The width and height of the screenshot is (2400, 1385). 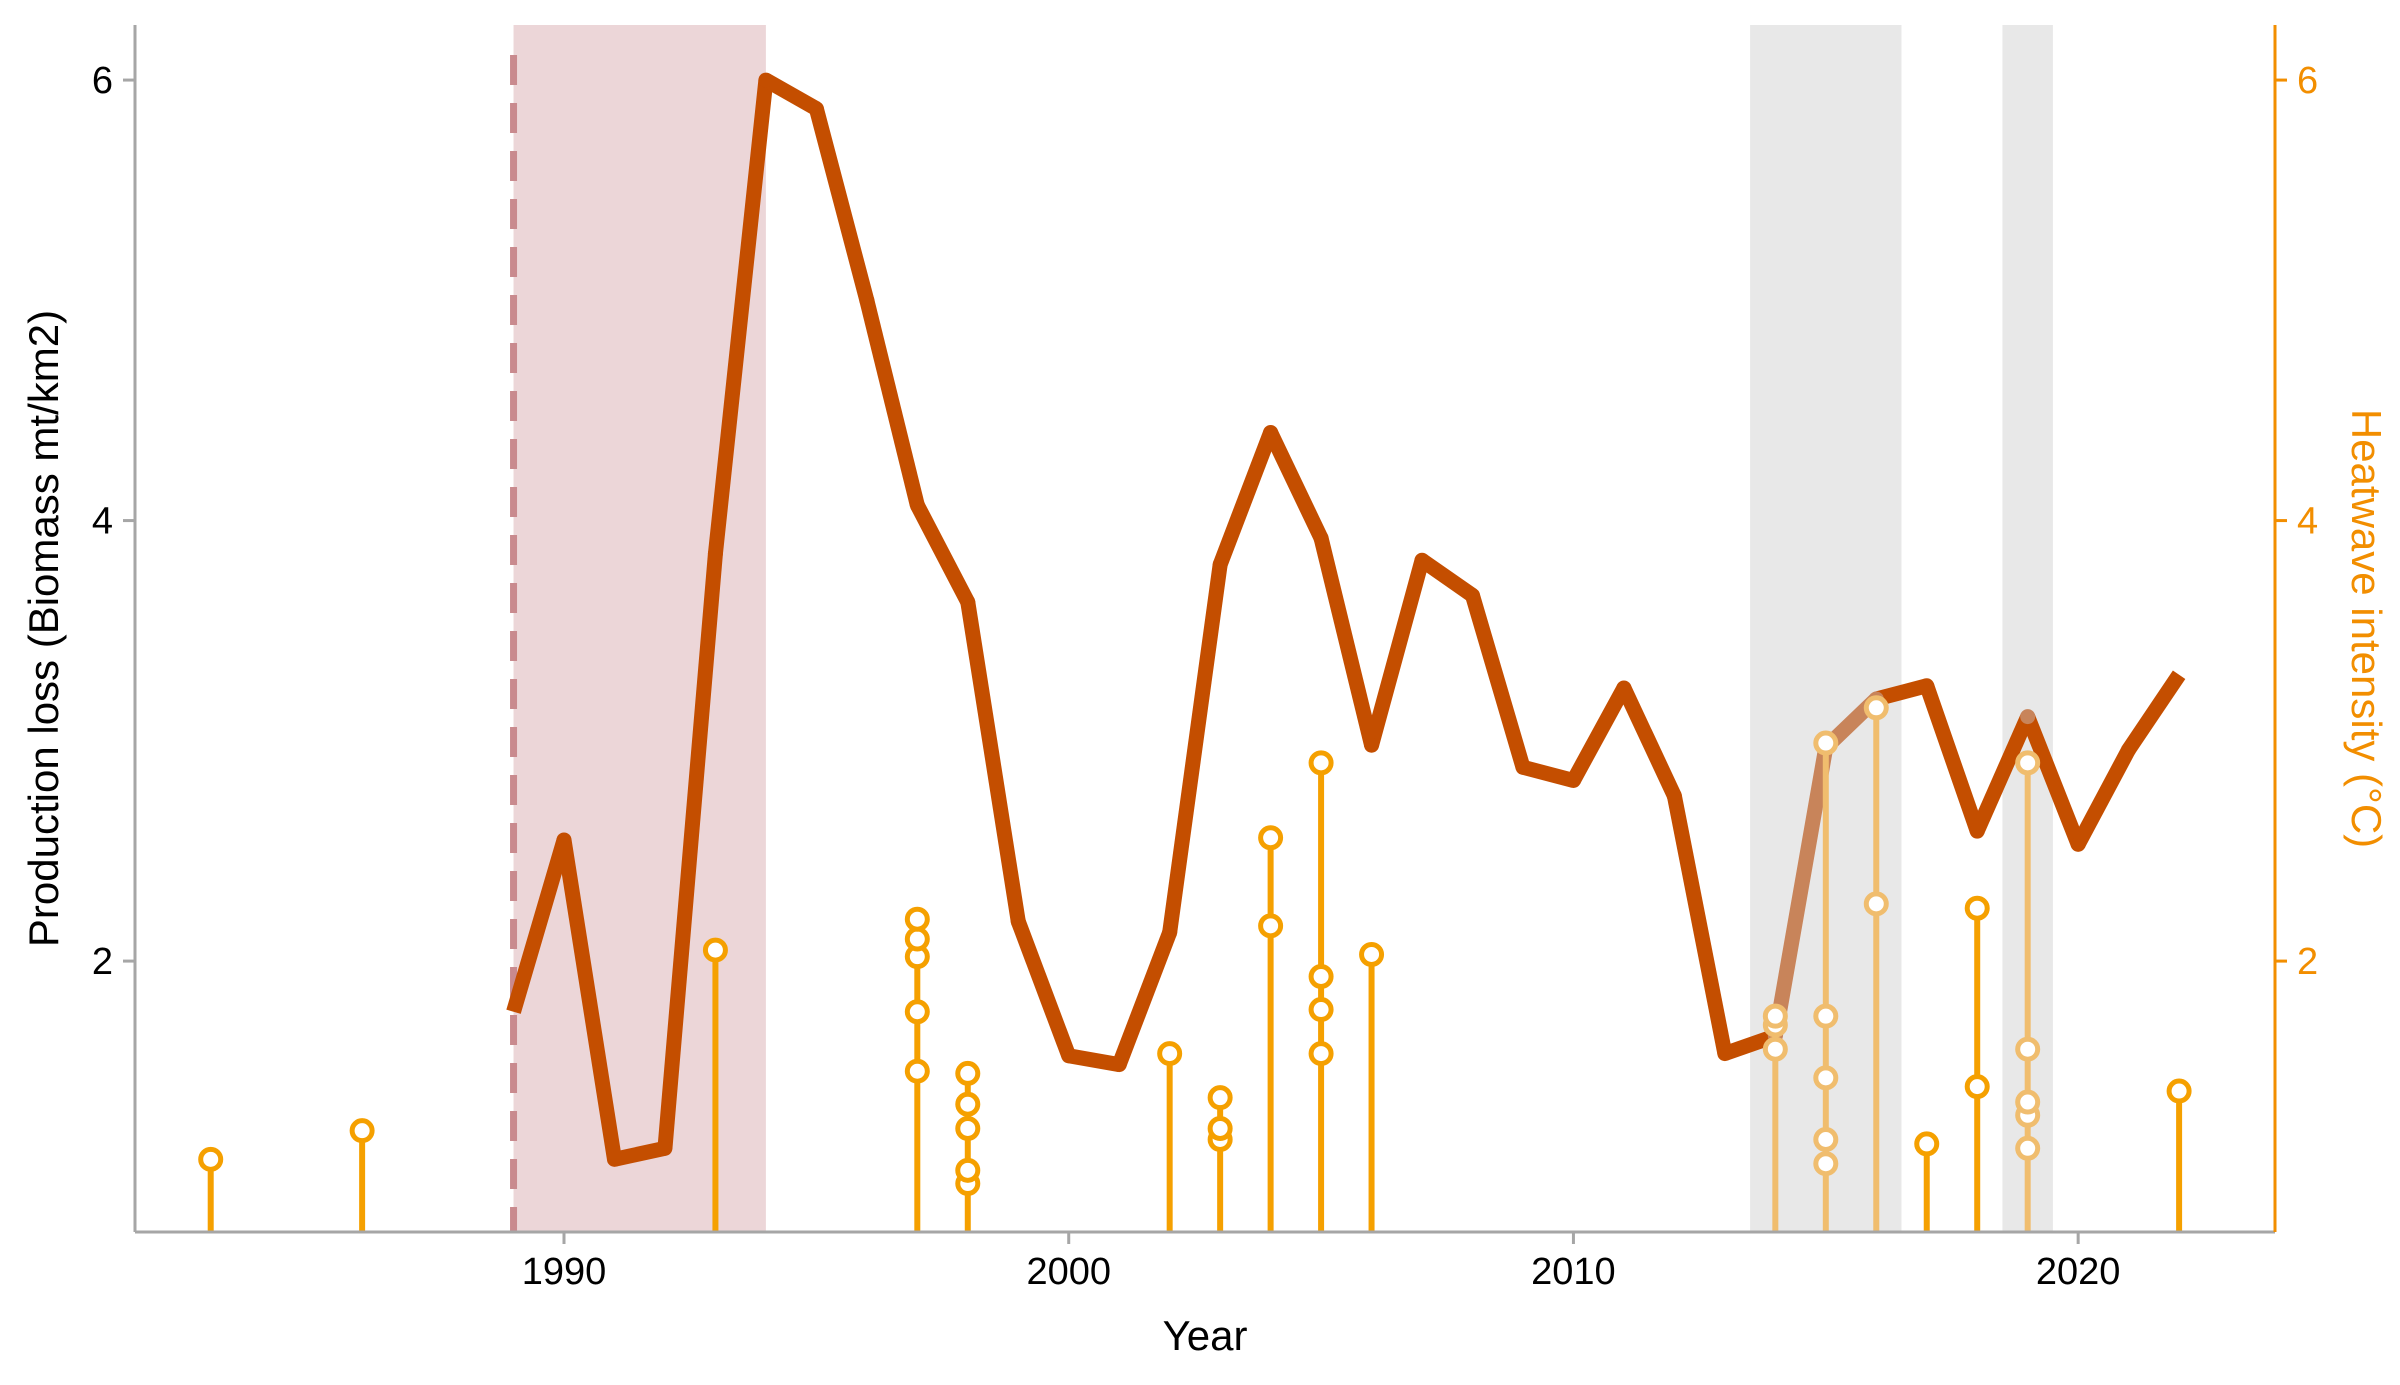 What do you see at coordinates (43, 628) in the screenshot?
I see `y-axis-title-left: Production loss (Biomass mt/km2)` at bounding box center [43, 628].